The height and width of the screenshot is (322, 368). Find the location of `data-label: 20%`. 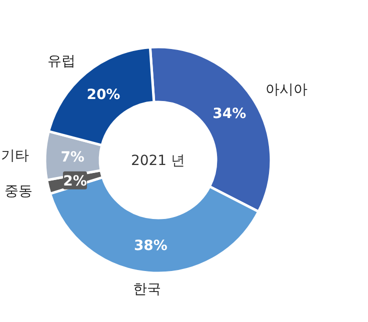

data-label: 20% is located at coordinates (103, 95).